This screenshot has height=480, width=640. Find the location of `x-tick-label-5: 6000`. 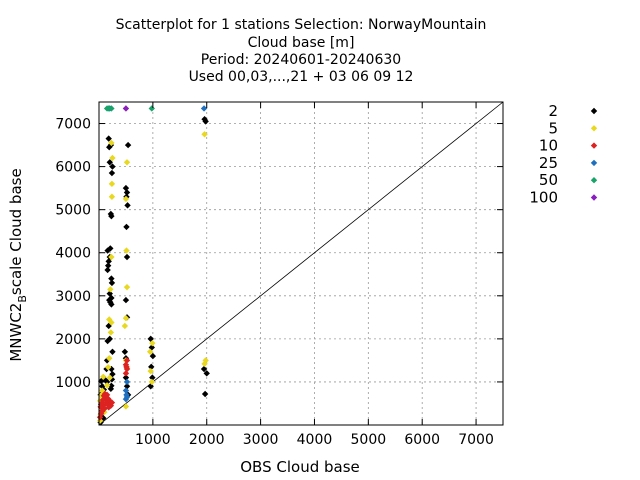

x-tick-label-5: 6000 is located at coordinates (422, 440).